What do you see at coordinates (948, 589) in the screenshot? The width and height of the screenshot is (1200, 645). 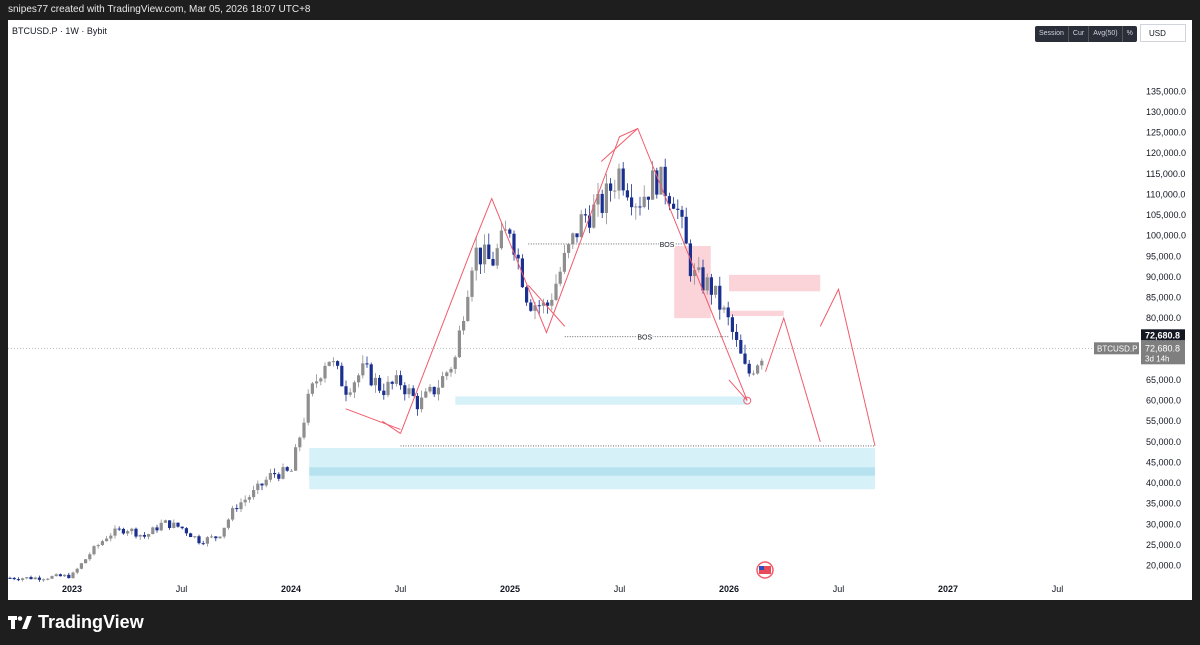 I see `time-axis-label: 2027` at bounding box center [948, 589].